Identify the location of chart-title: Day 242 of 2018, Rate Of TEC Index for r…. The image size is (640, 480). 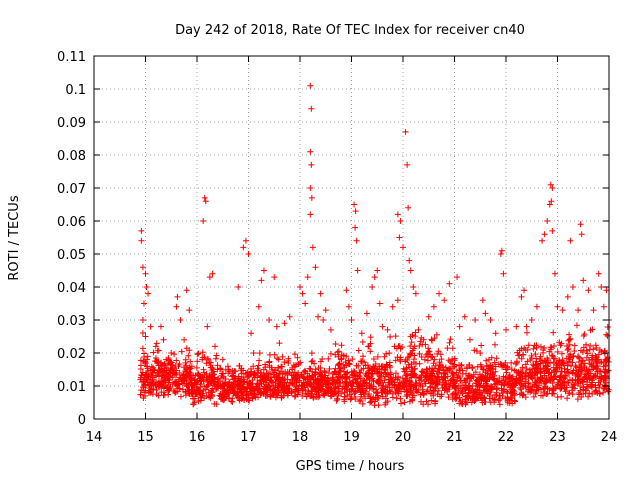
(350, 30).